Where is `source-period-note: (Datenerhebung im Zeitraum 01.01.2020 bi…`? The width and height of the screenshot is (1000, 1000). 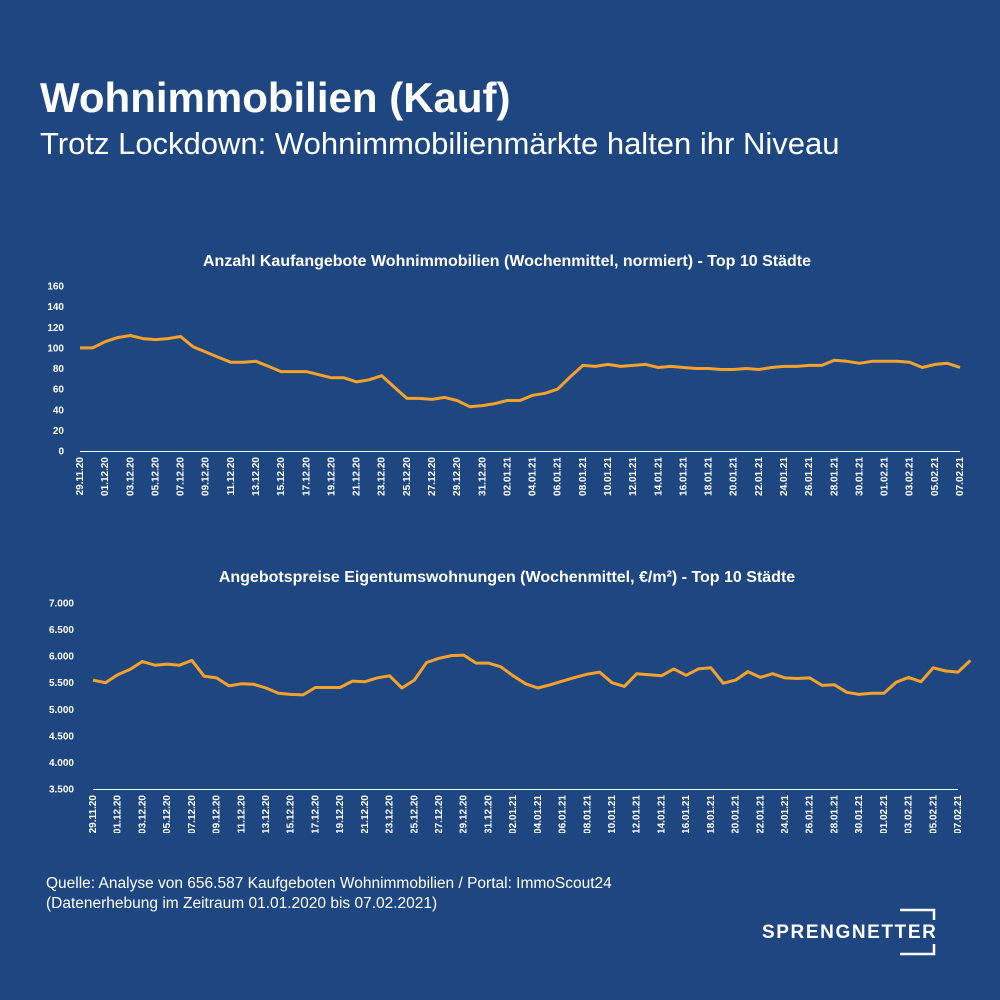 source-period-note: (Datenerhebung im Zeitraum 01.01.2020 bi… is located at coordinates (242, 903).